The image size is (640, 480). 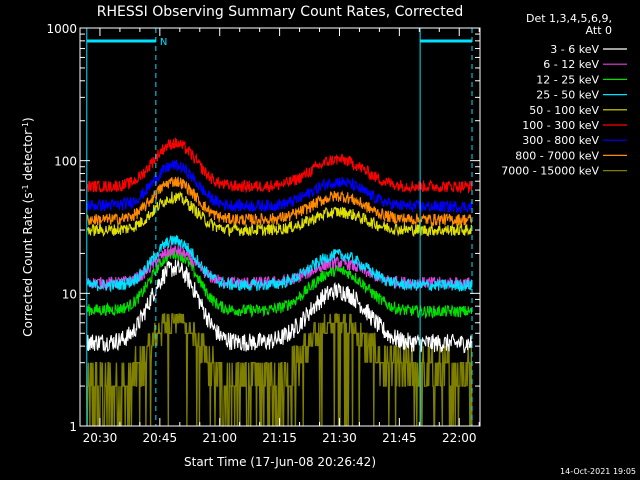 What do you see at coordinates (160, 438) in the screenshot?
I see `x-tick-label: 20:45` at bounding box center [160, 438].